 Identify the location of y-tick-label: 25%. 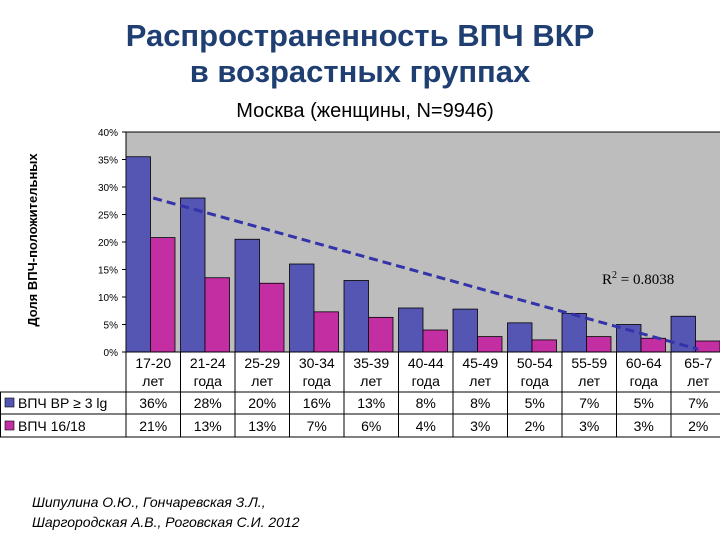
(108, 216).